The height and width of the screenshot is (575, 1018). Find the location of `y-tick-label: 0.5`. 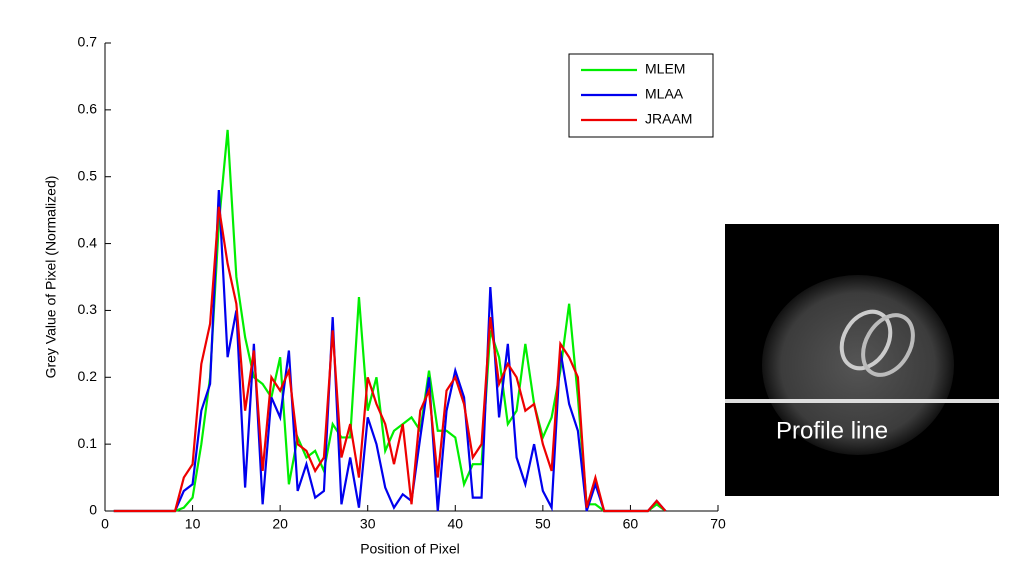

y-tick-label: 0.5 is located at coordinates (88, 175).